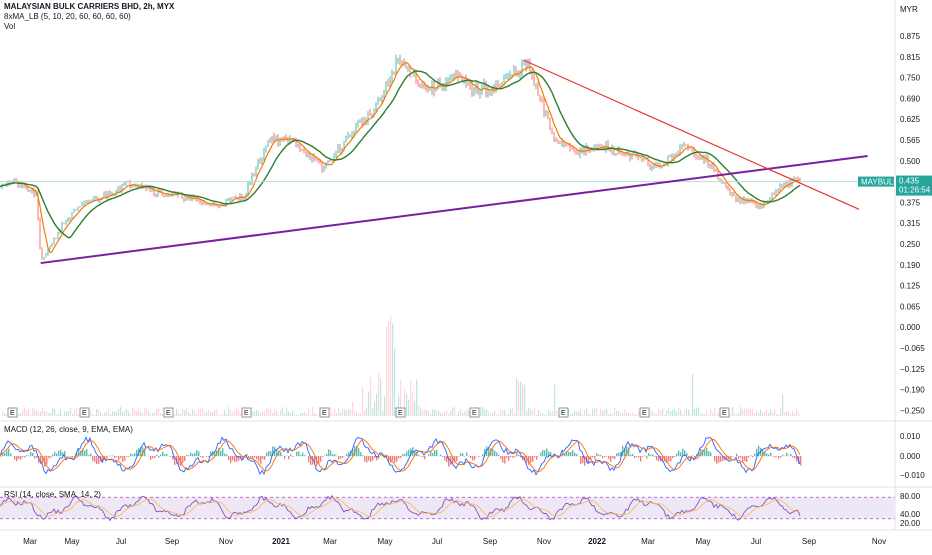 The height and width of the screenshot is (555, 932). What do you see at coordinates (910, 496) in the screenshot?
I see `rsi-tick-label: 80.00` at bounding box center [910, 496].